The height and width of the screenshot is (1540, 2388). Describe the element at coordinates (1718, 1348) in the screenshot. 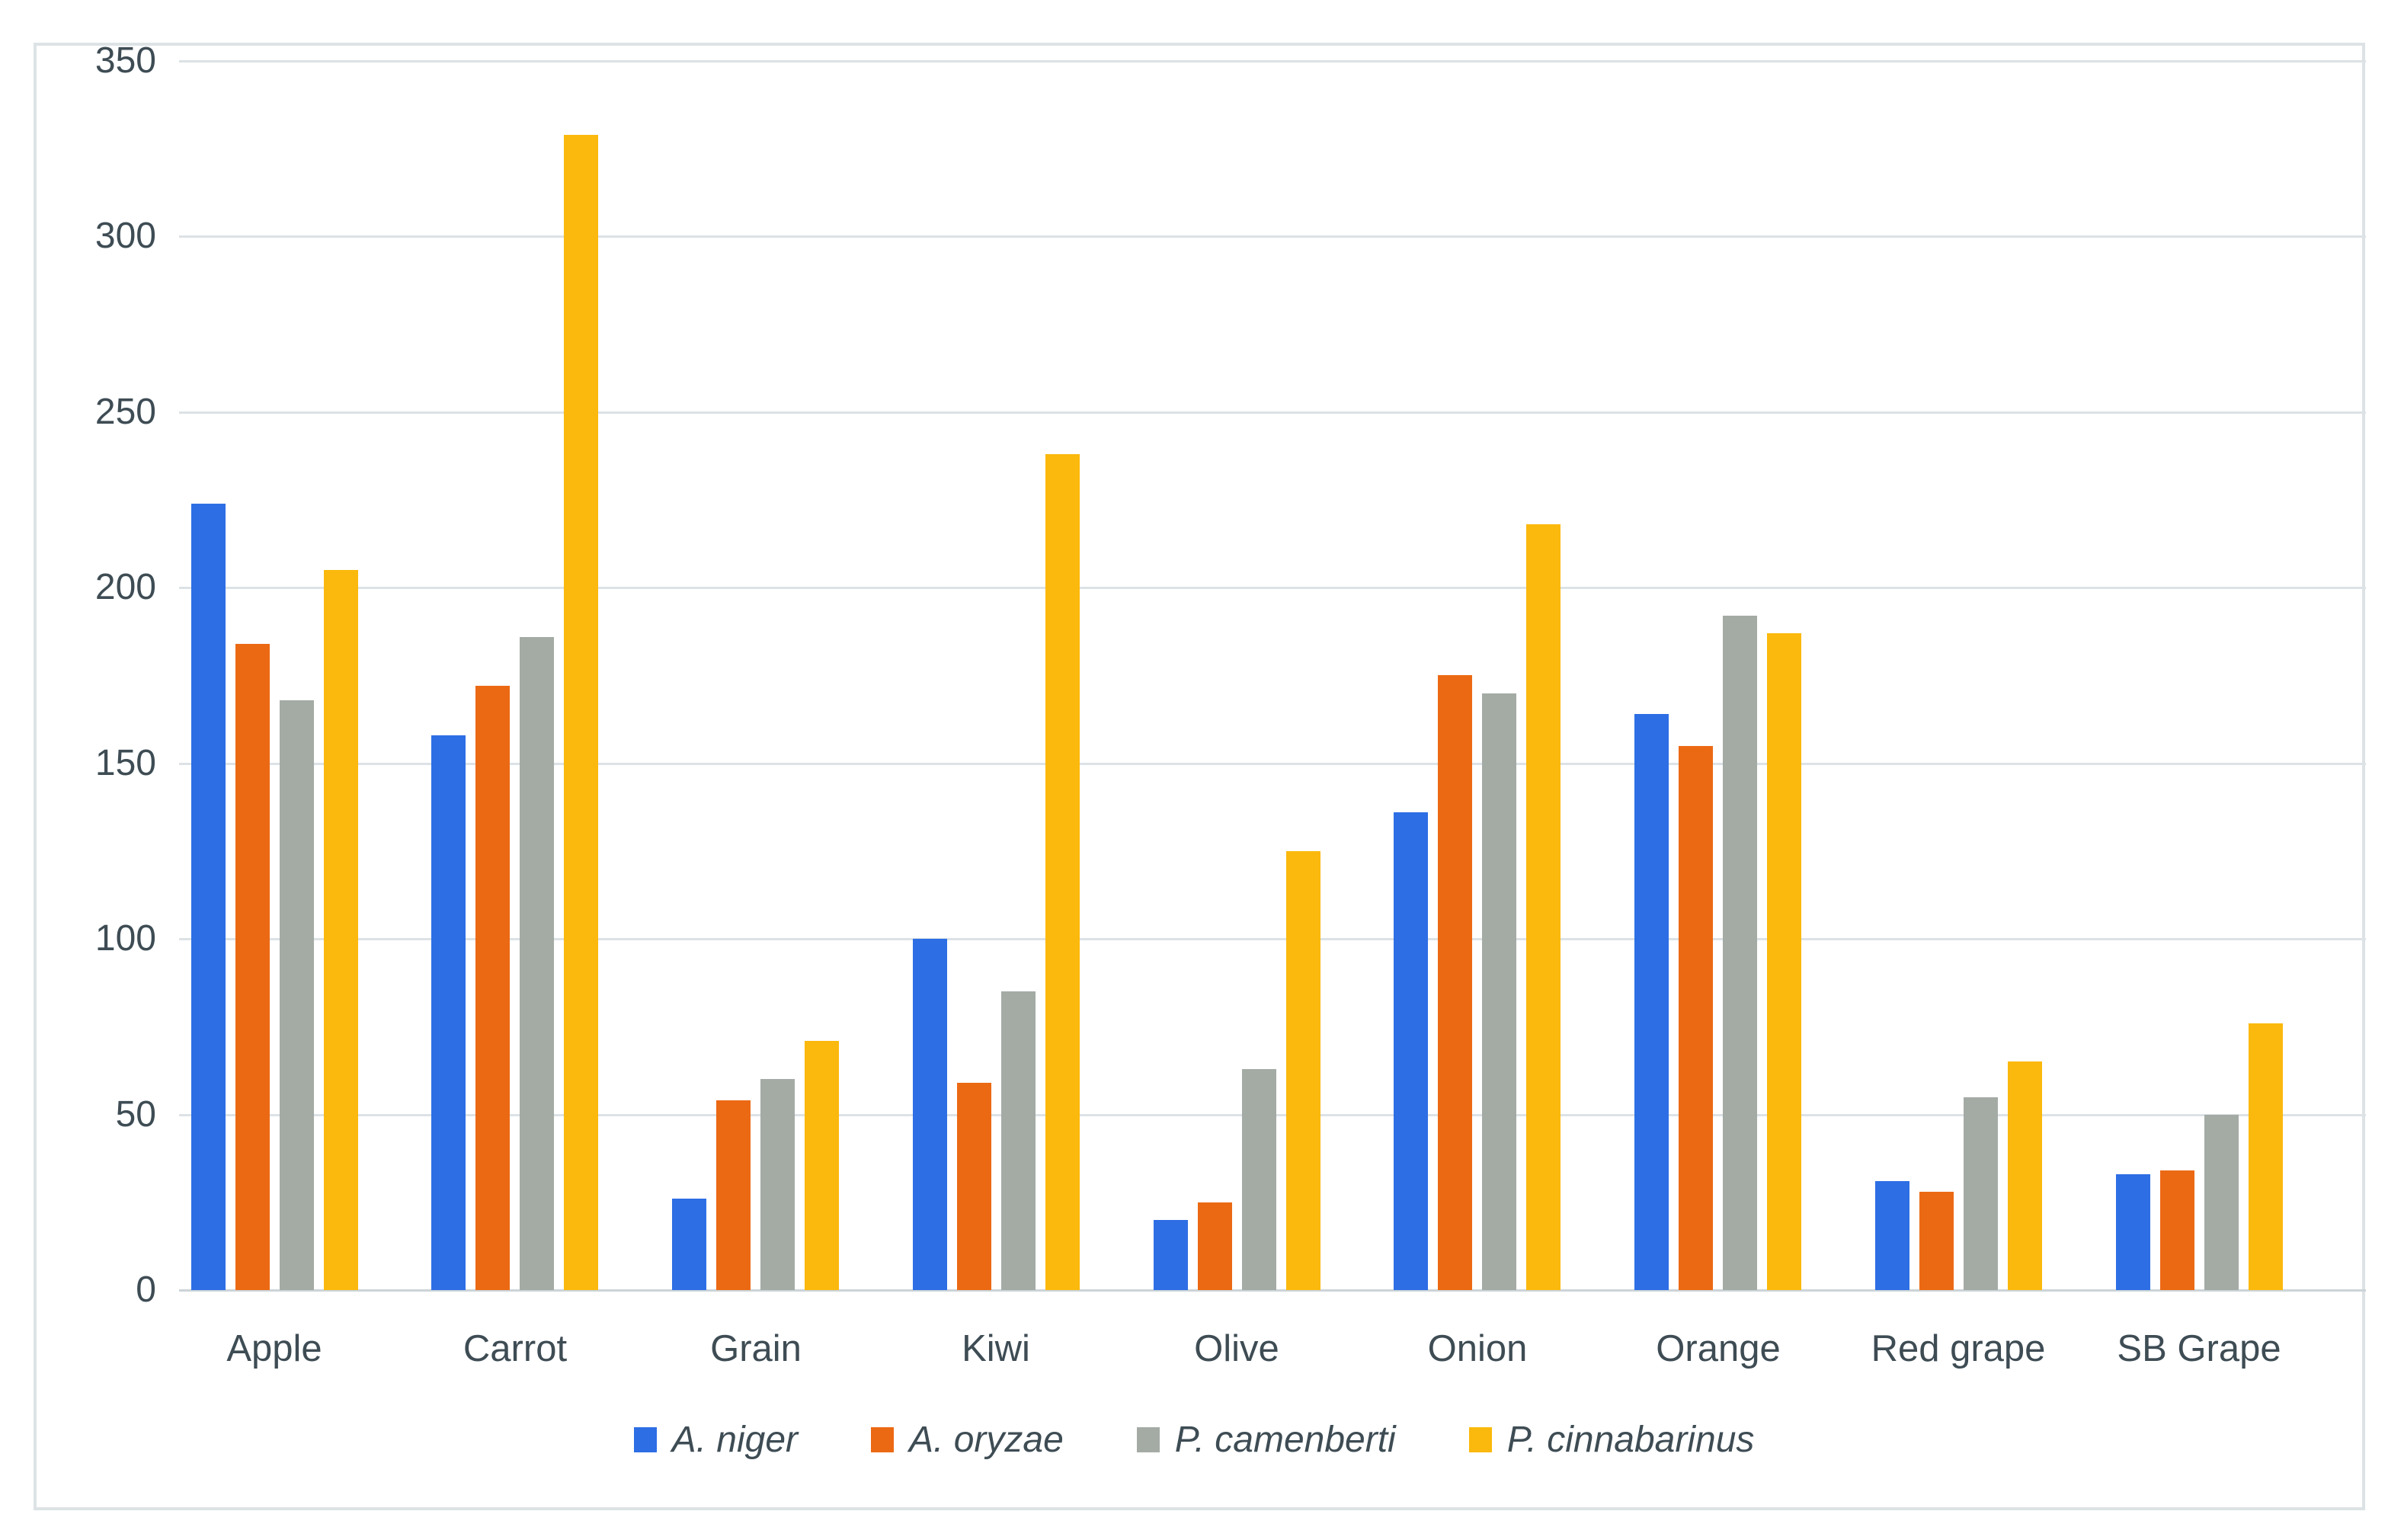

I see `x-category-label-orange: Orange` at that location.